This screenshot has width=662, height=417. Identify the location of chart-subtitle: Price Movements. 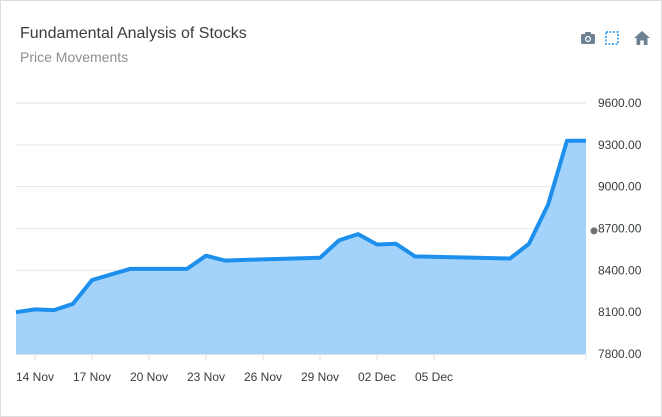
(74, 57).